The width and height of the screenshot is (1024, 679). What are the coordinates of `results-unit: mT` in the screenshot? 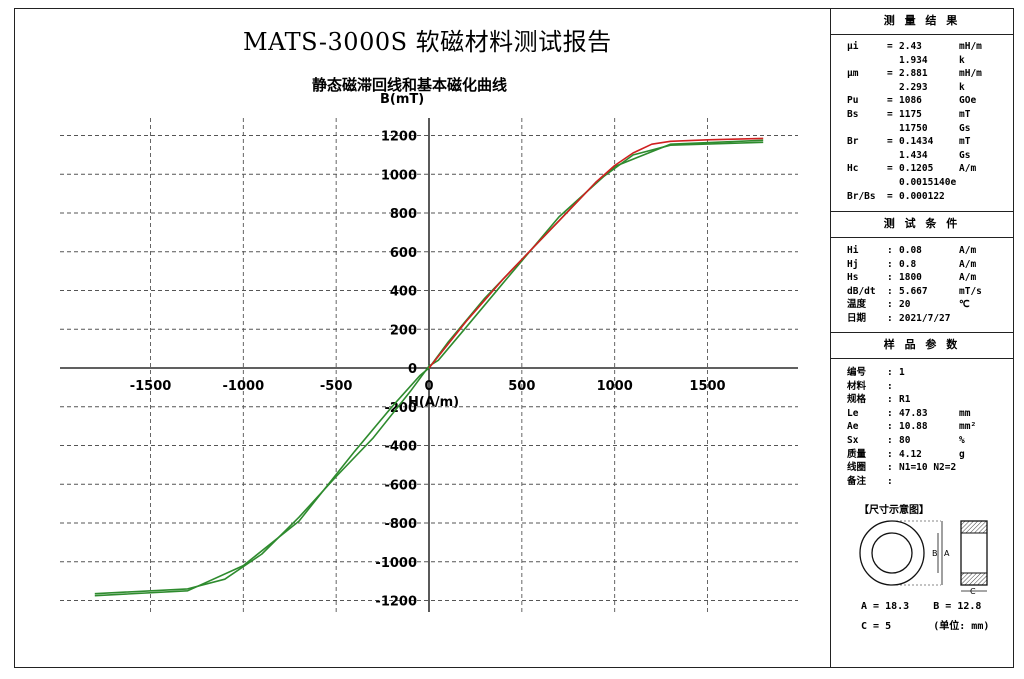 It's located at (965, 114).